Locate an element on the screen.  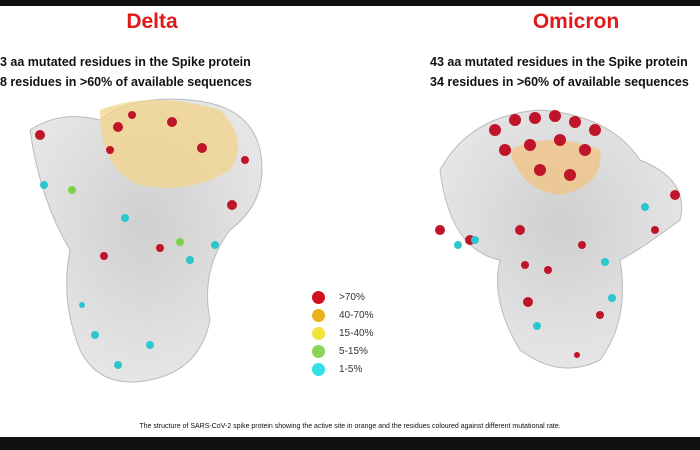
legend-label: >70% is located at coordinates (352, 297).